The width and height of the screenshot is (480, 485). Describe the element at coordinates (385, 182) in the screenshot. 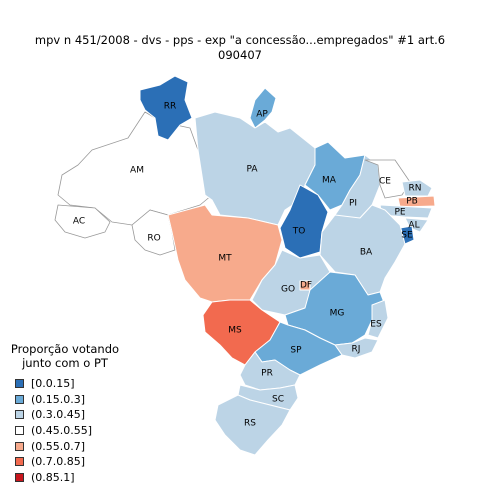

I see `label-CE: CE` at that location.